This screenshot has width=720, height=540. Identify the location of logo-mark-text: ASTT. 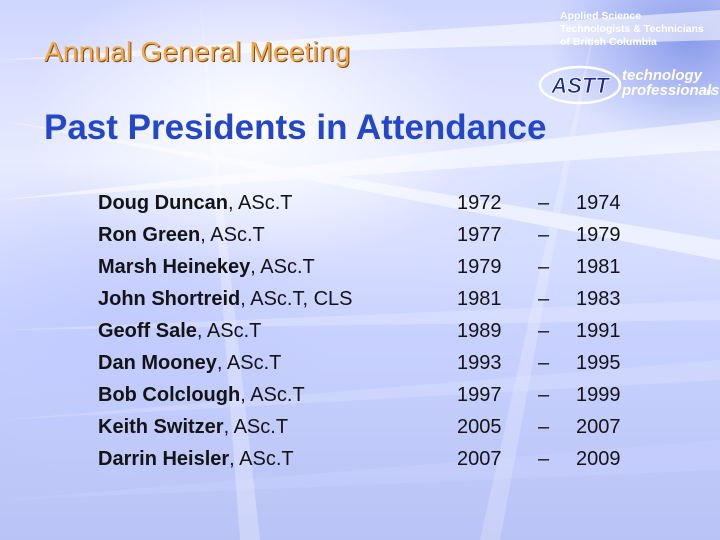
(580, 85).